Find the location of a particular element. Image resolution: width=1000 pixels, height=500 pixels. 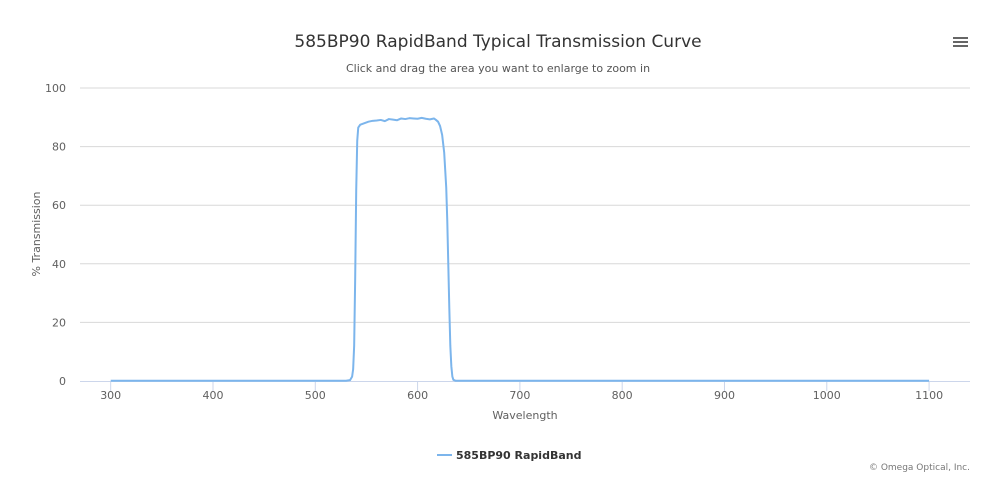

x-tick-label: 700 is located at coordinates (519, 395).